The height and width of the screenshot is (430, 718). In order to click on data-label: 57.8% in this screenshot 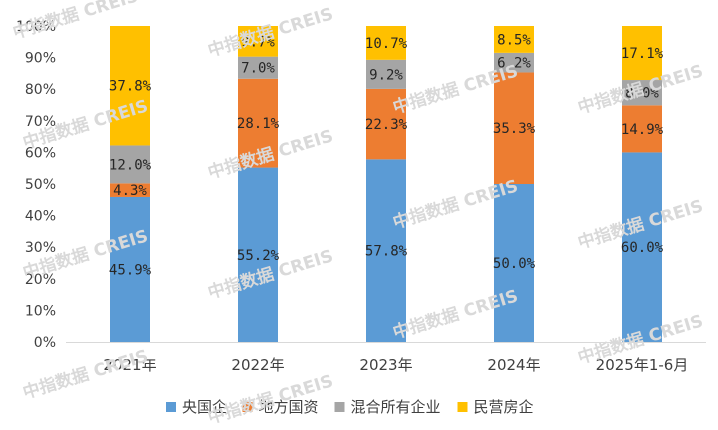, I will do `click(386, 252)`.